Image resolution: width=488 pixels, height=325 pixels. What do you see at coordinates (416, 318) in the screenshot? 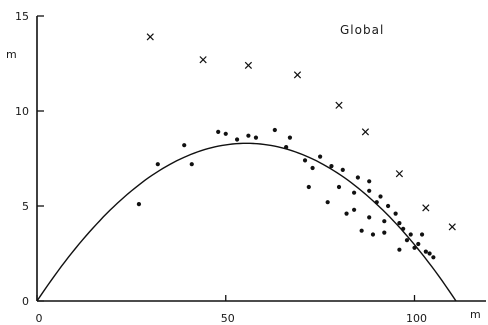
I see `x-tick-label: 100` at bounding box center [416, 318].